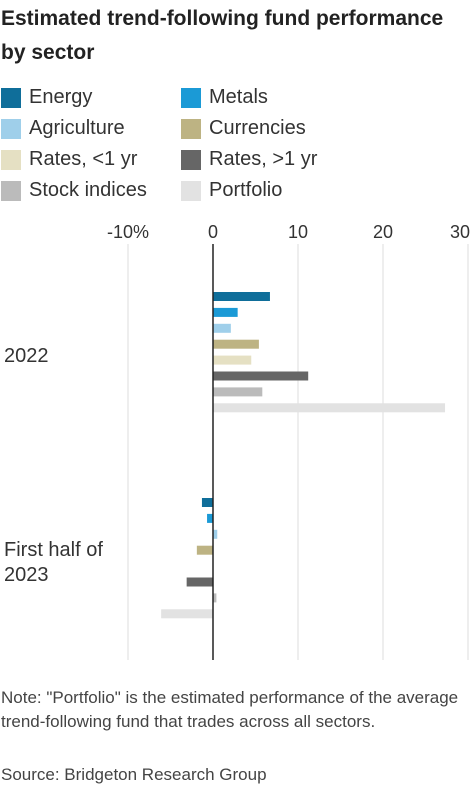 The height and width of the screenshot is (790, 474). What do you see at coordinates (207, 502) in the screenshot?
I see `bar-energy-first-half-of-2023` at bounding box center [207, 502].